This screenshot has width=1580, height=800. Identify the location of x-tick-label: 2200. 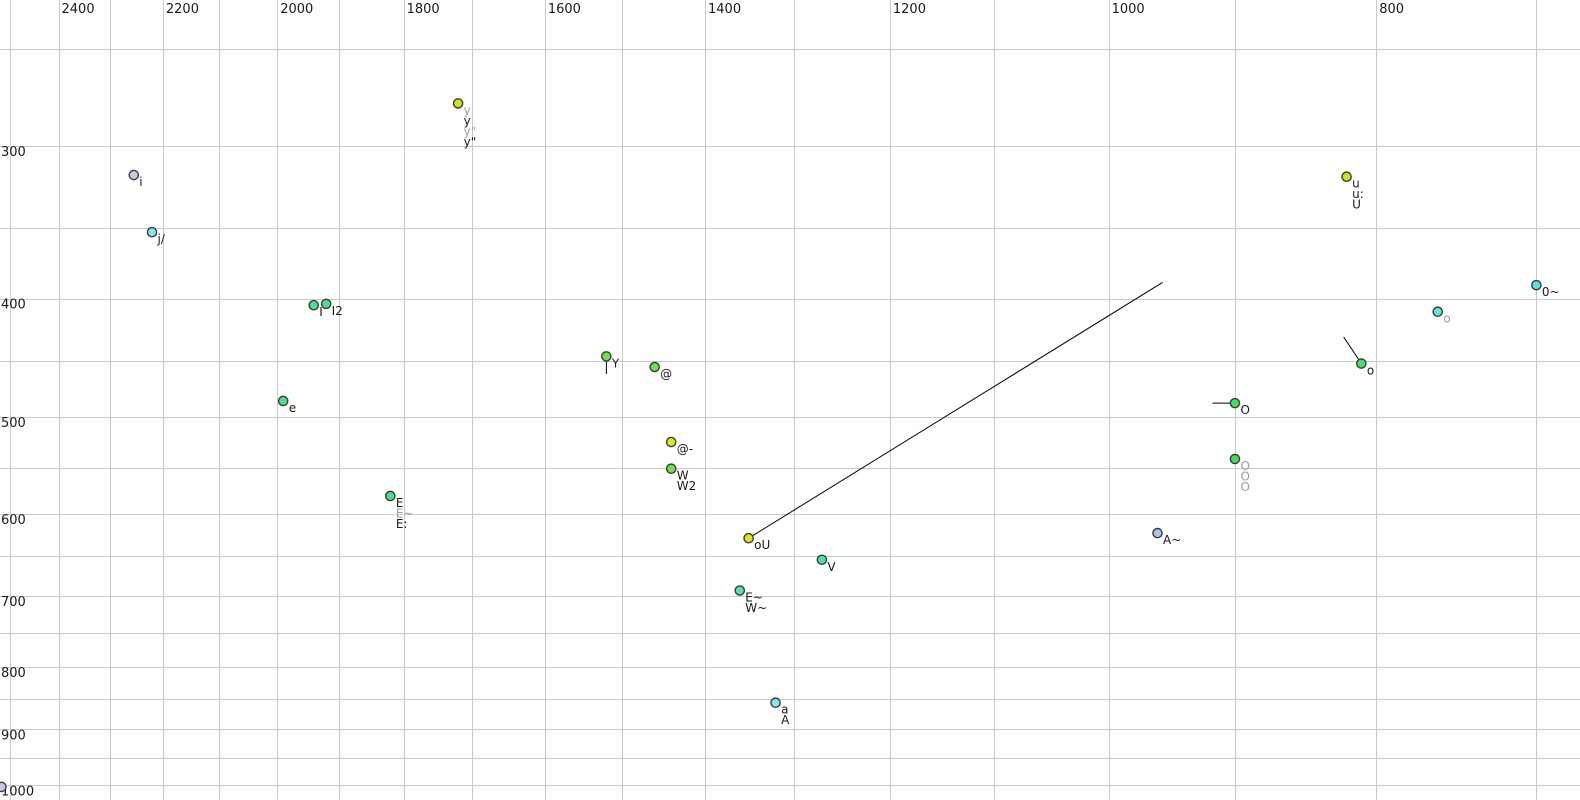
(182, 9).